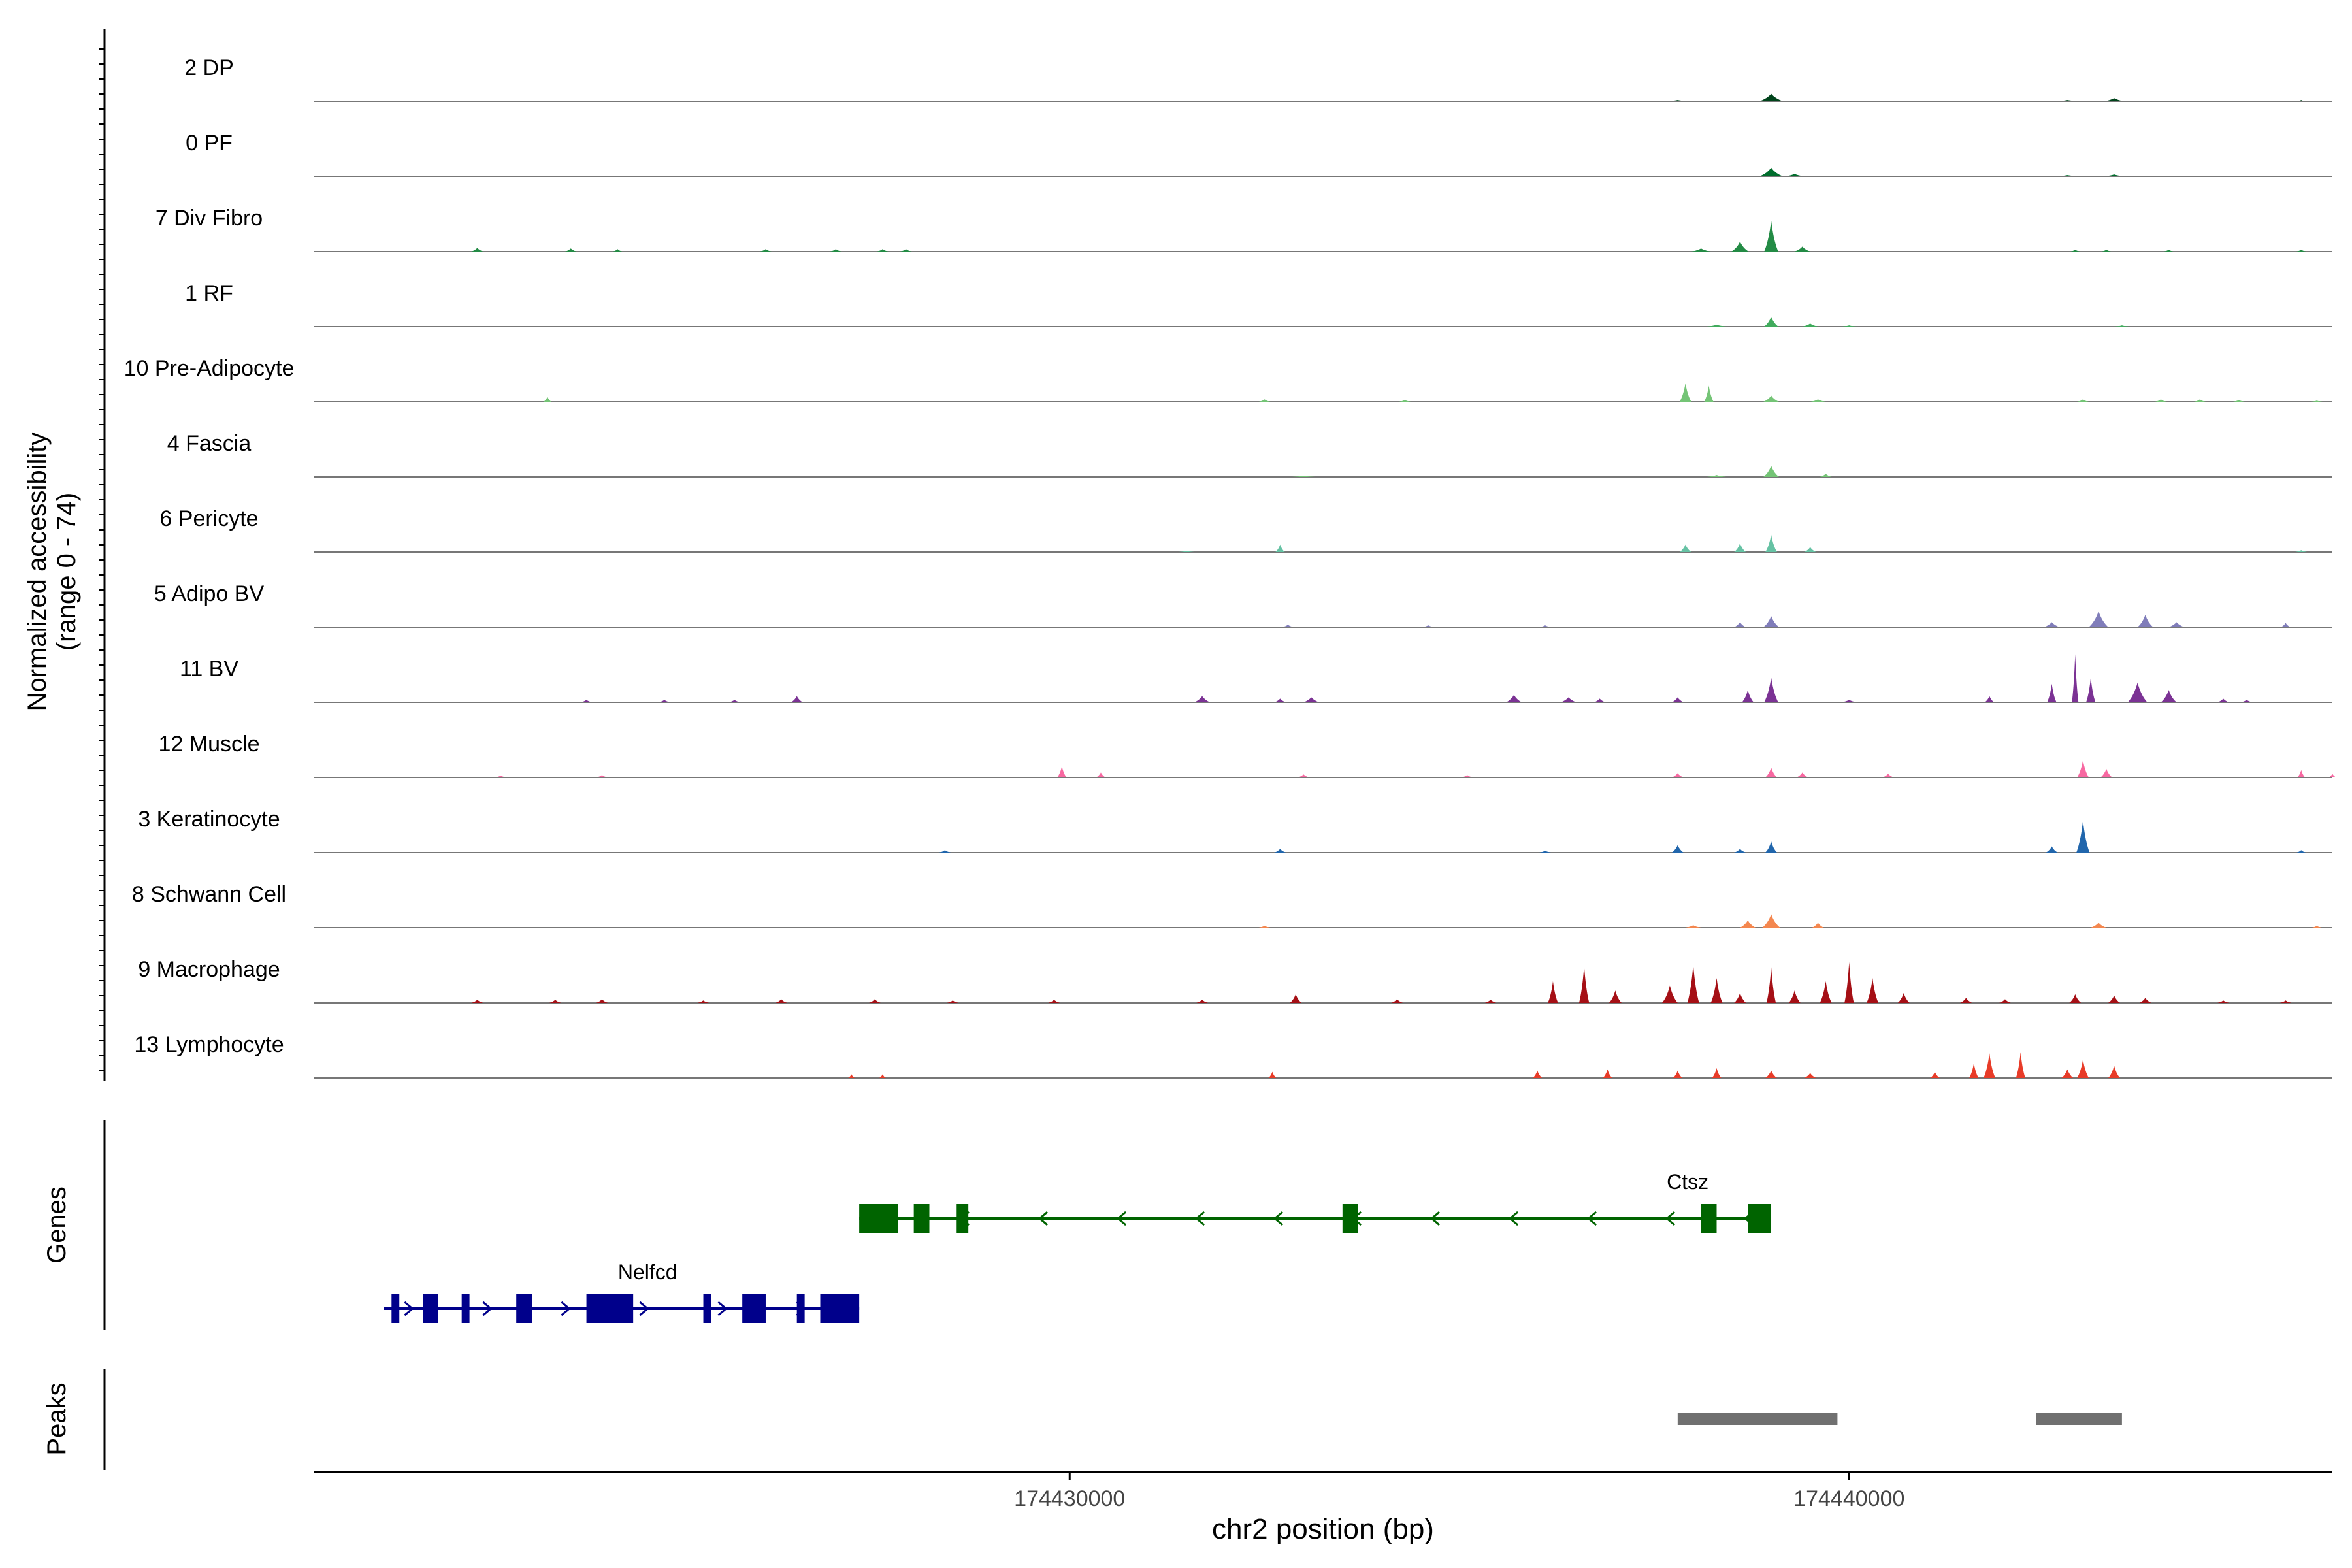 This screenshot has height=1568, width=2352. What do you see at coordinates (648, 1272) in the screenshot?
I see `gene-label: Nelfcd` at bounding box center [648, 1272].